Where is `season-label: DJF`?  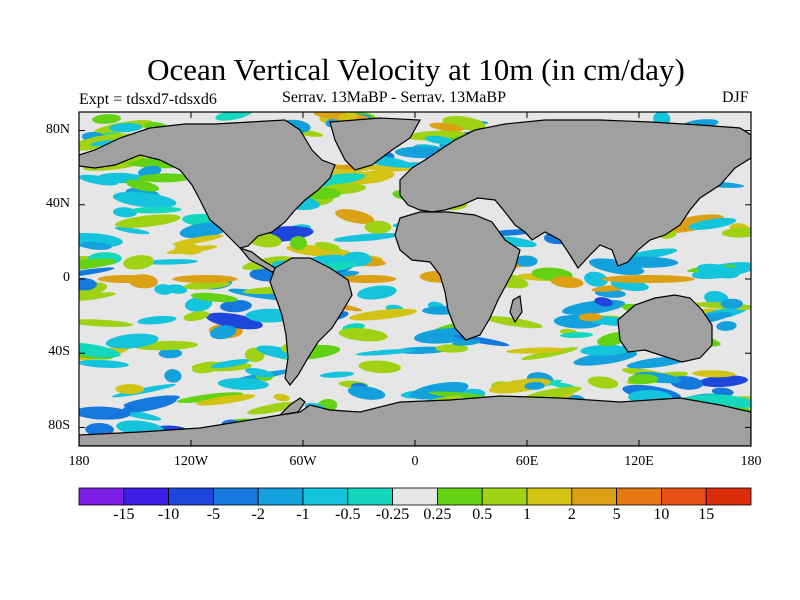 season-label: DJF is located at coordinates (735, 97).